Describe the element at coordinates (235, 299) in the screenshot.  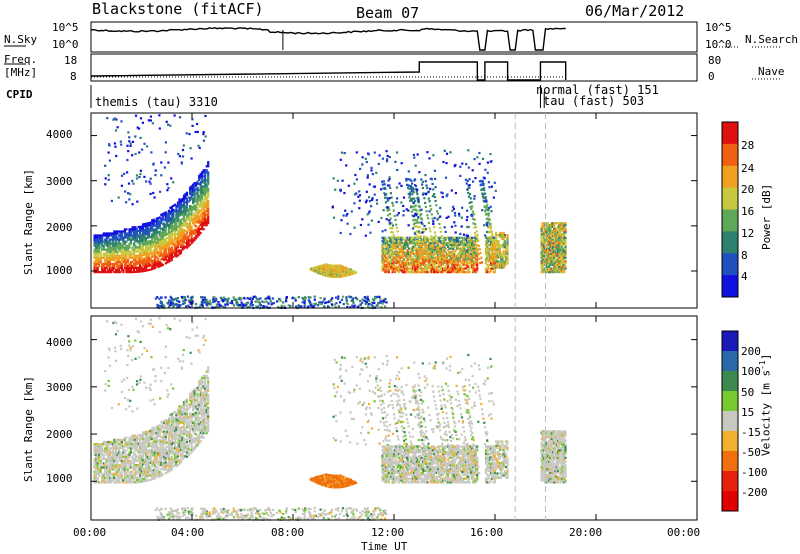
I see `power-cell-2080` at that location.